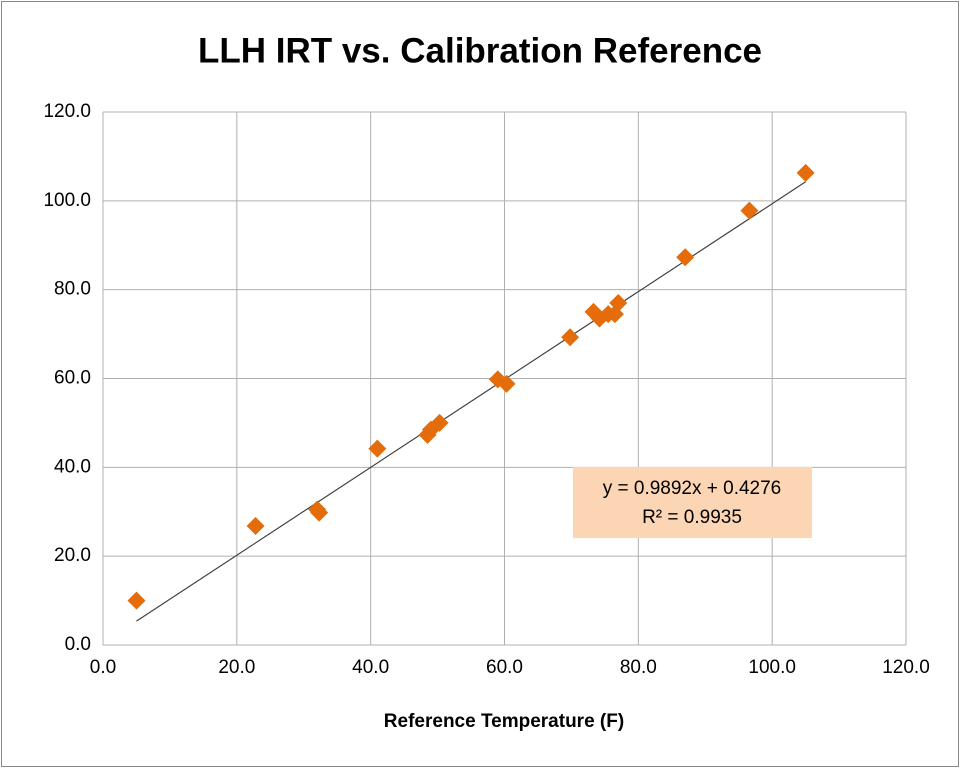  I want to click on x-tick-label: 80.0, so click(638, 667).